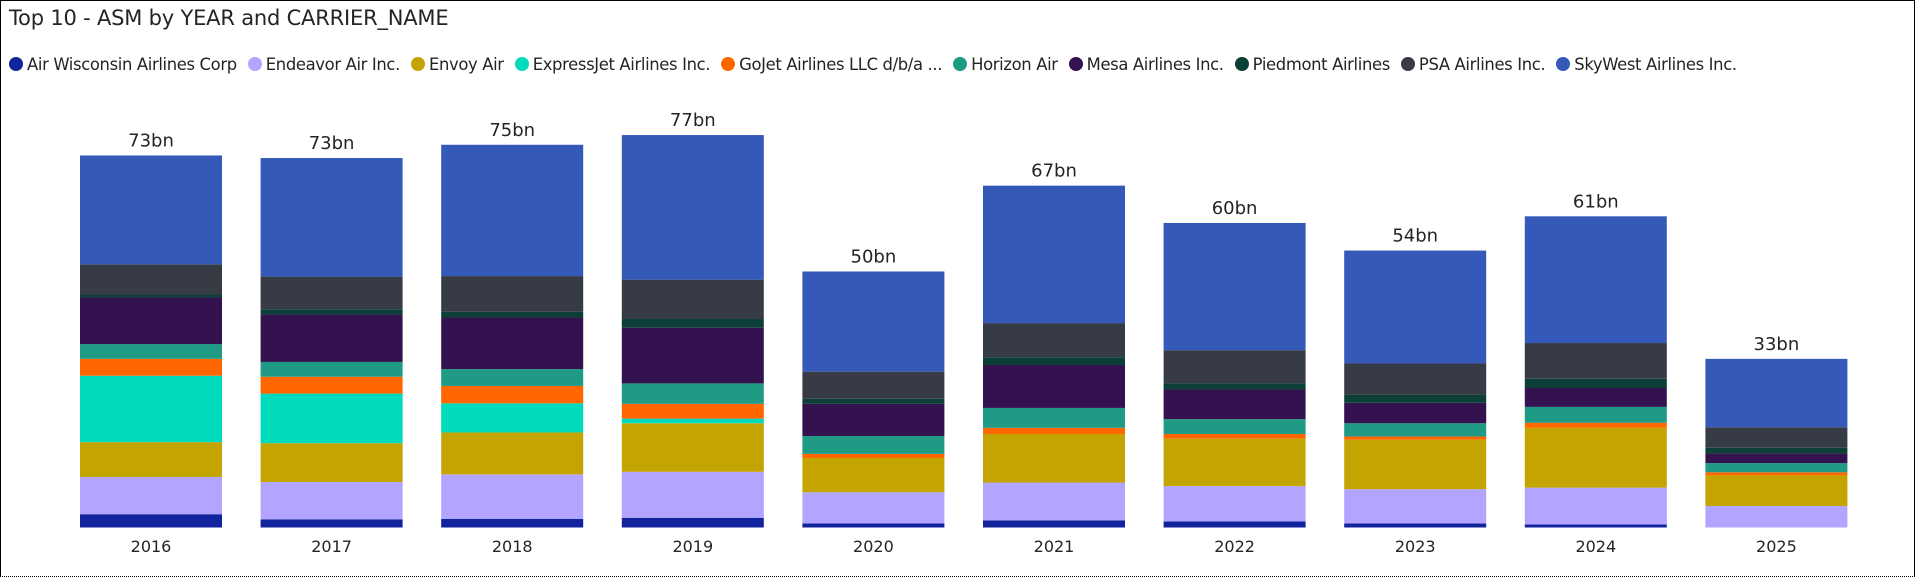 This screenshot has width=1915, height=577. I want to click on bar-segment-psa-airlines-inc-2023, so click(1415, 379).